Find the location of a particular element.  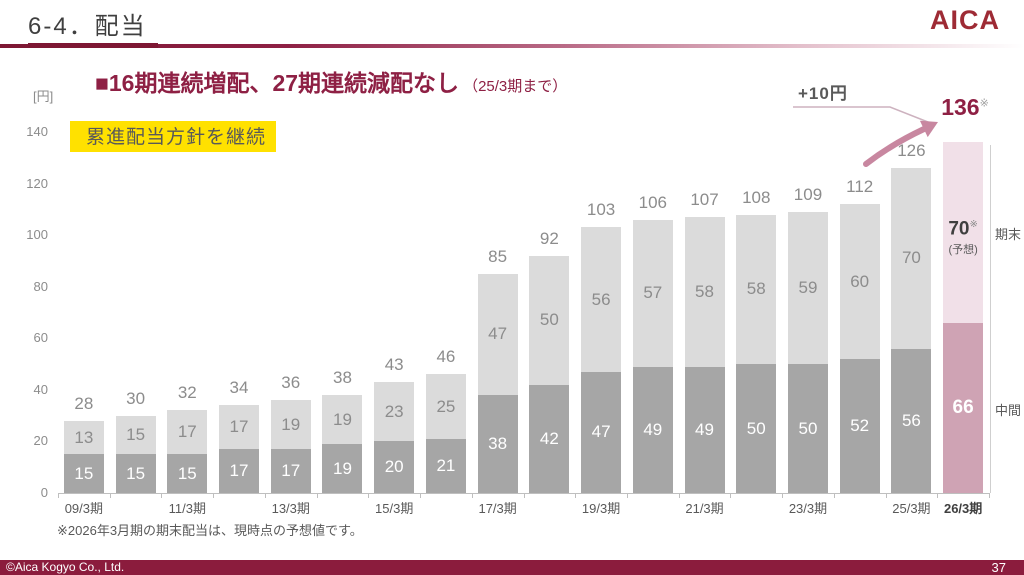

bar-interim-value-12/3期: 17 is located at coordinates (239, 471).